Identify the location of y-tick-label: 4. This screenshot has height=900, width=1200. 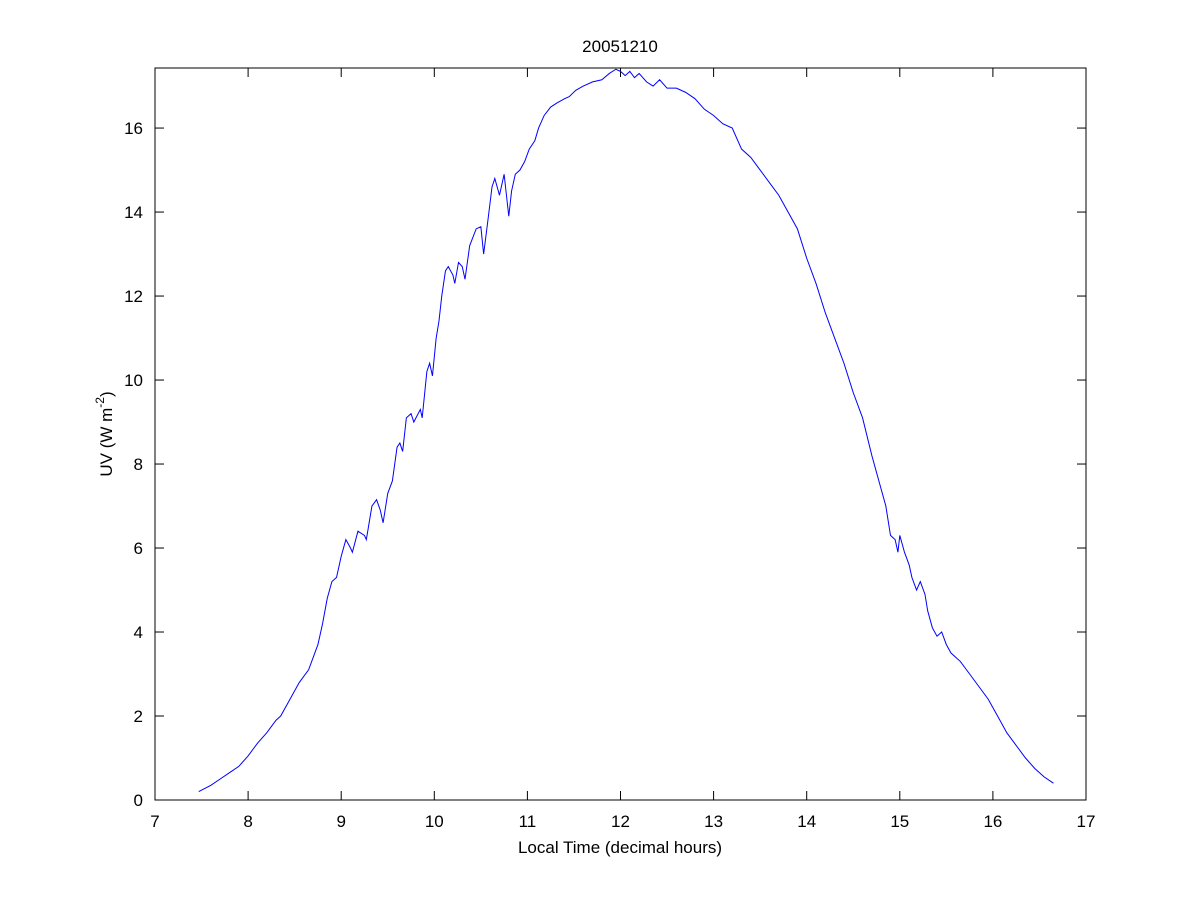
(138, 632).